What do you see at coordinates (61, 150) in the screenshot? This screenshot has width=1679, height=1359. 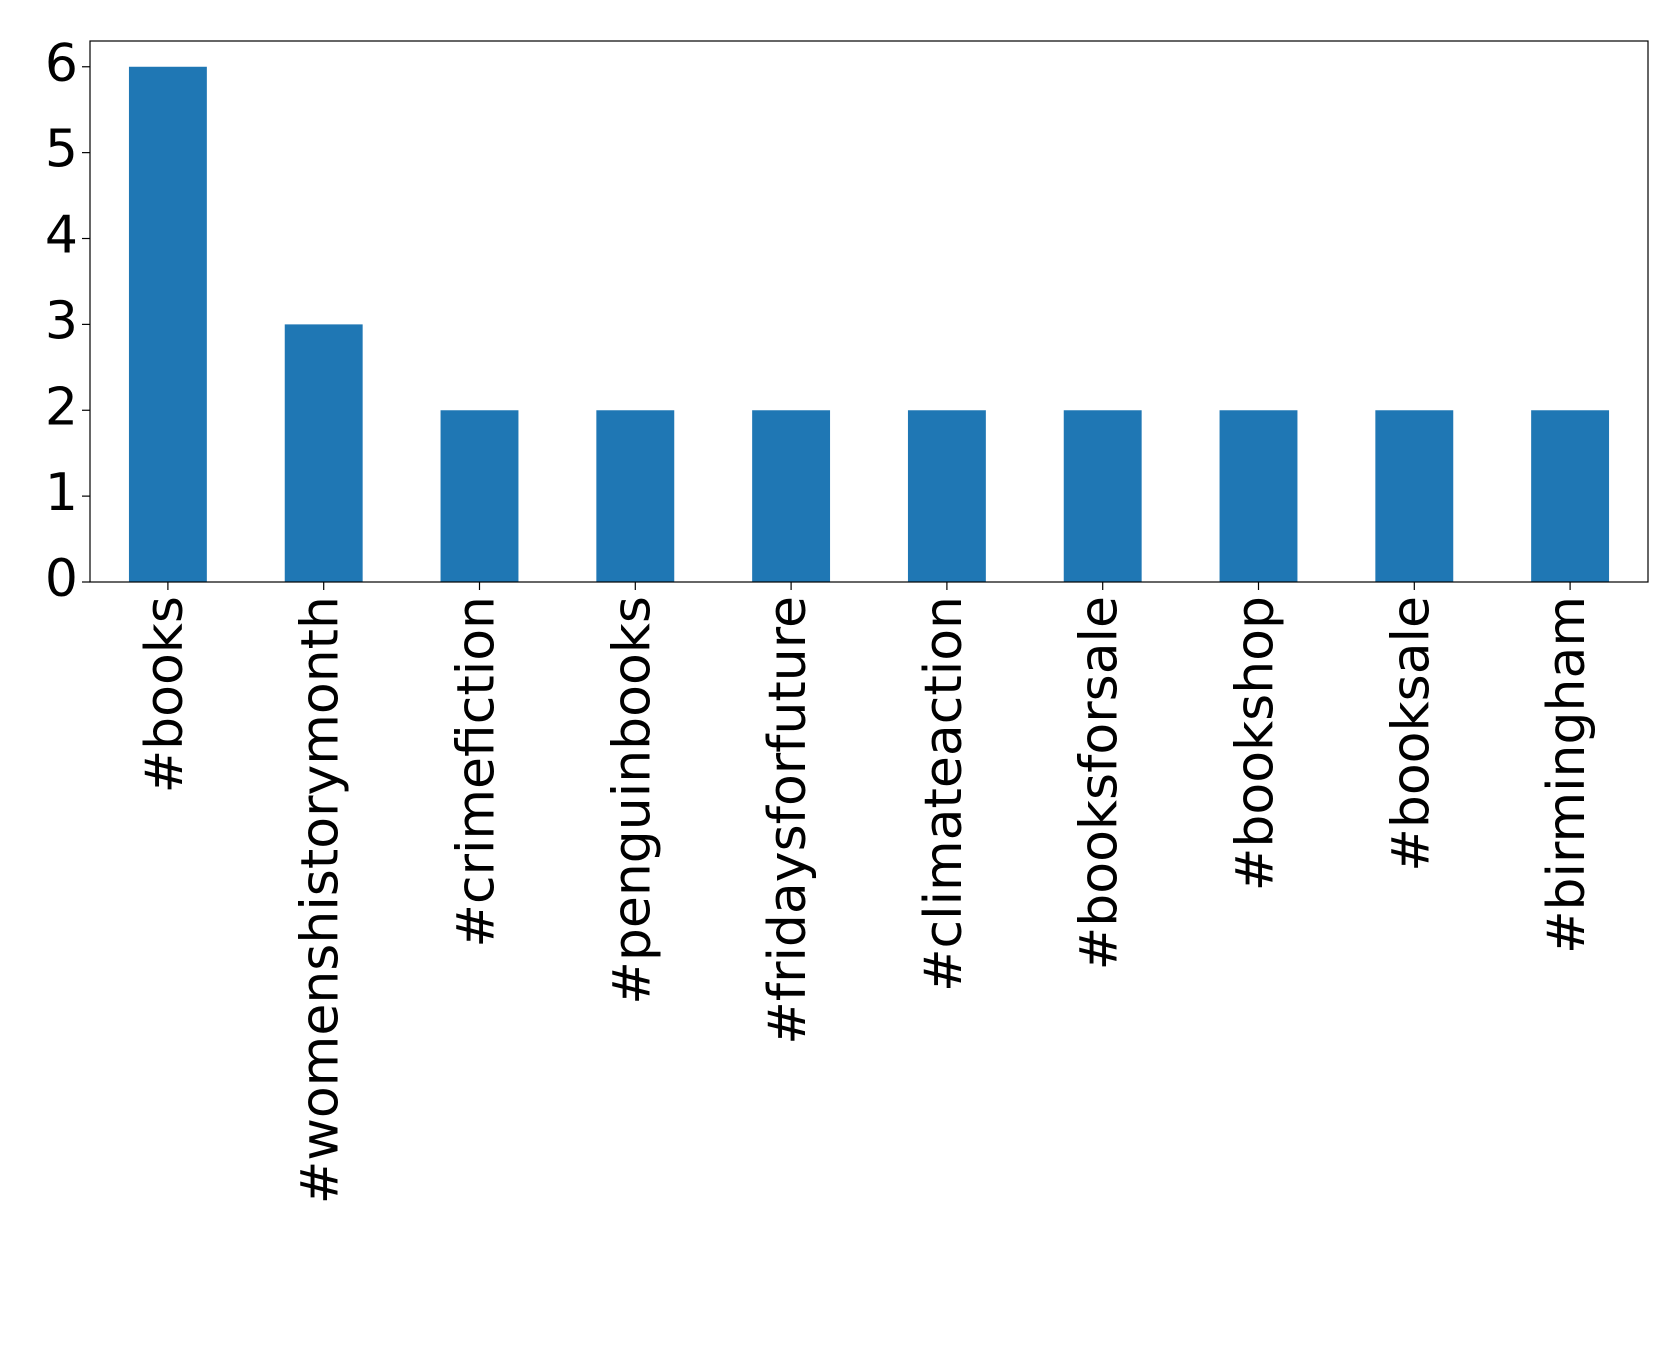 I see `y-tick-label: 5` at bounding box center [61, 150].